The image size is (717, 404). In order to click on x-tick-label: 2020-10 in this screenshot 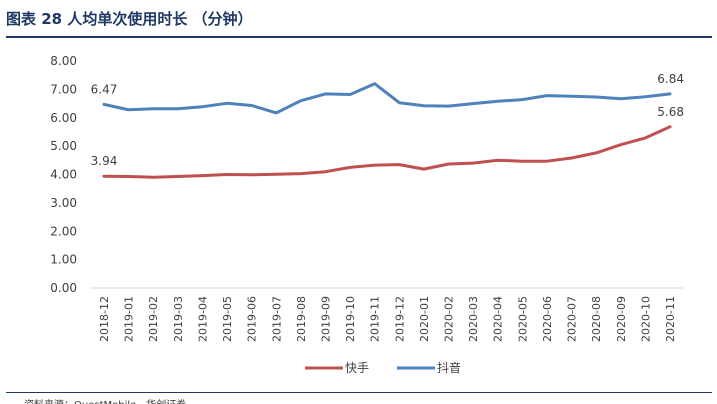, I will do `click(645, 319)`.